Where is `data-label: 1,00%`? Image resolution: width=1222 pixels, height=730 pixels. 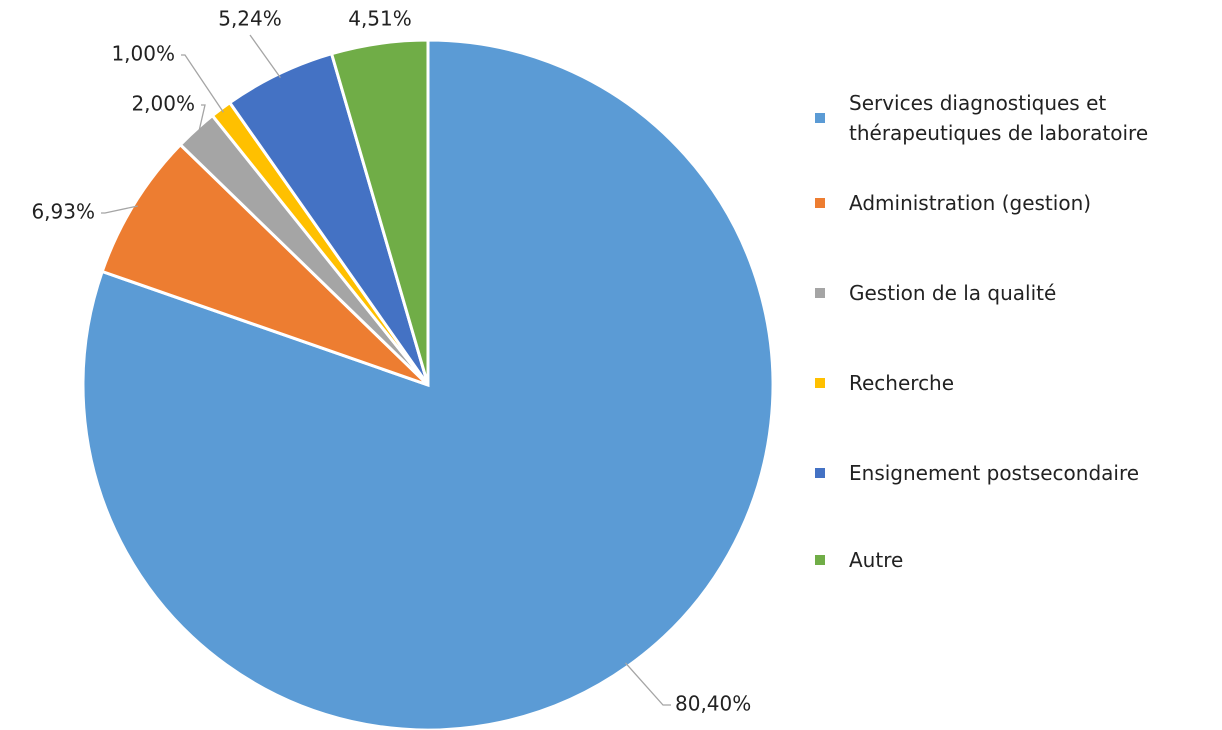 data-label: 1,00% is located at coordinates (143, 54).